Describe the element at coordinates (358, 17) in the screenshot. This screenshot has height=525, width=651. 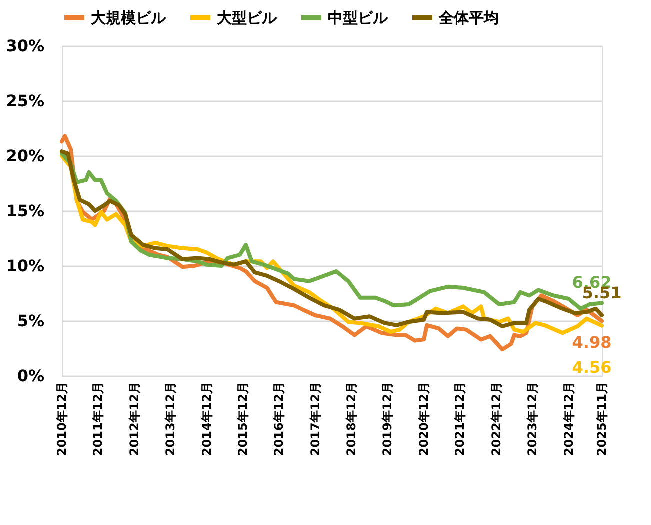
I see `legend-label: 中型ビル` at that location.